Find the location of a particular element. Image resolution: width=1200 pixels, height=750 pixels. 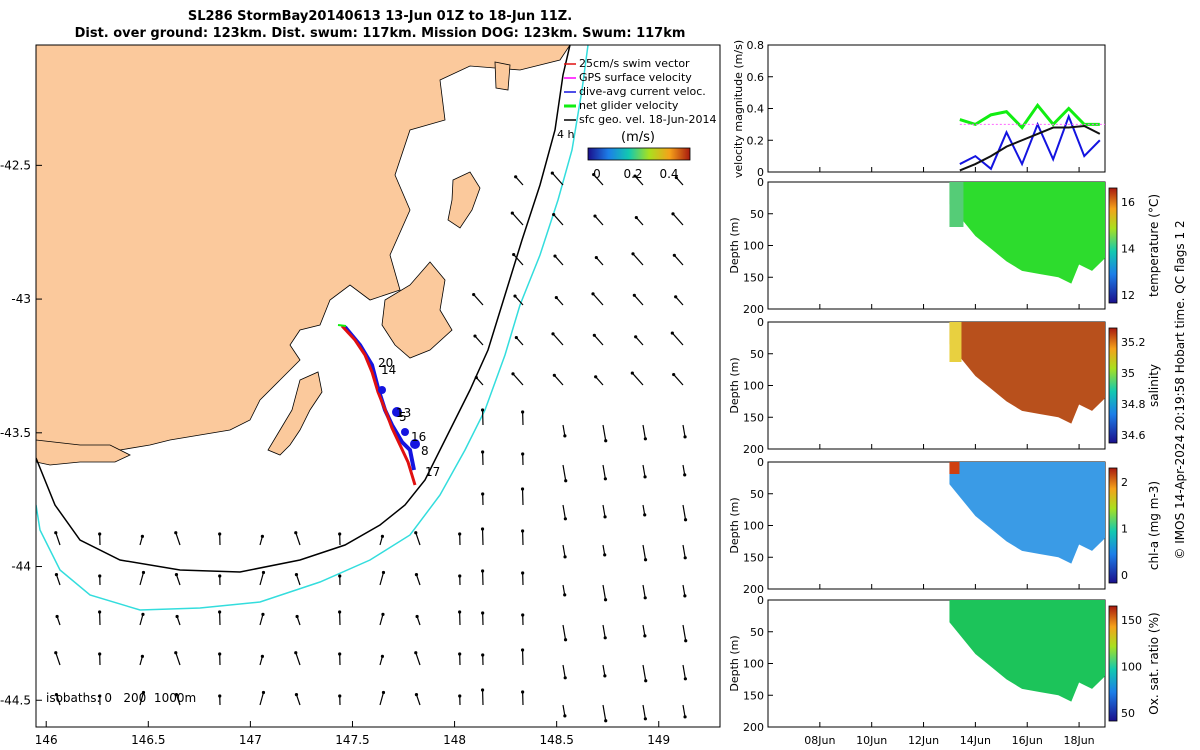

depth-tick-label: 0 is located at coordinates (760, 462).